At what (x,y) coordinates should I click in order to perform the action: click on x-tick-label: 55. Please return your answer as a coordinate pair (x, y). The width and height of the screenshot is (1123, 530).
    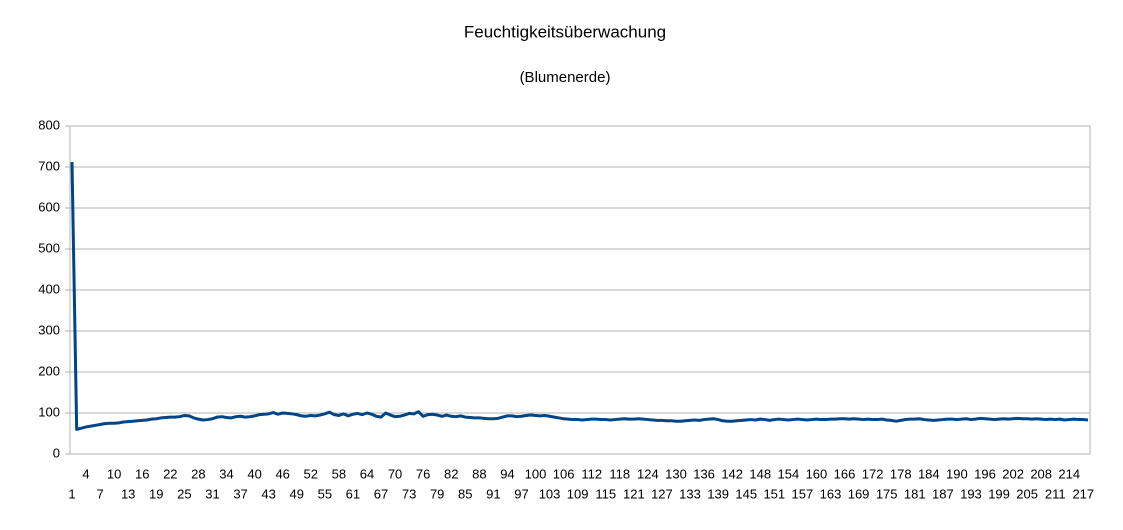
    Looking at the image, I should click on (325, 493).